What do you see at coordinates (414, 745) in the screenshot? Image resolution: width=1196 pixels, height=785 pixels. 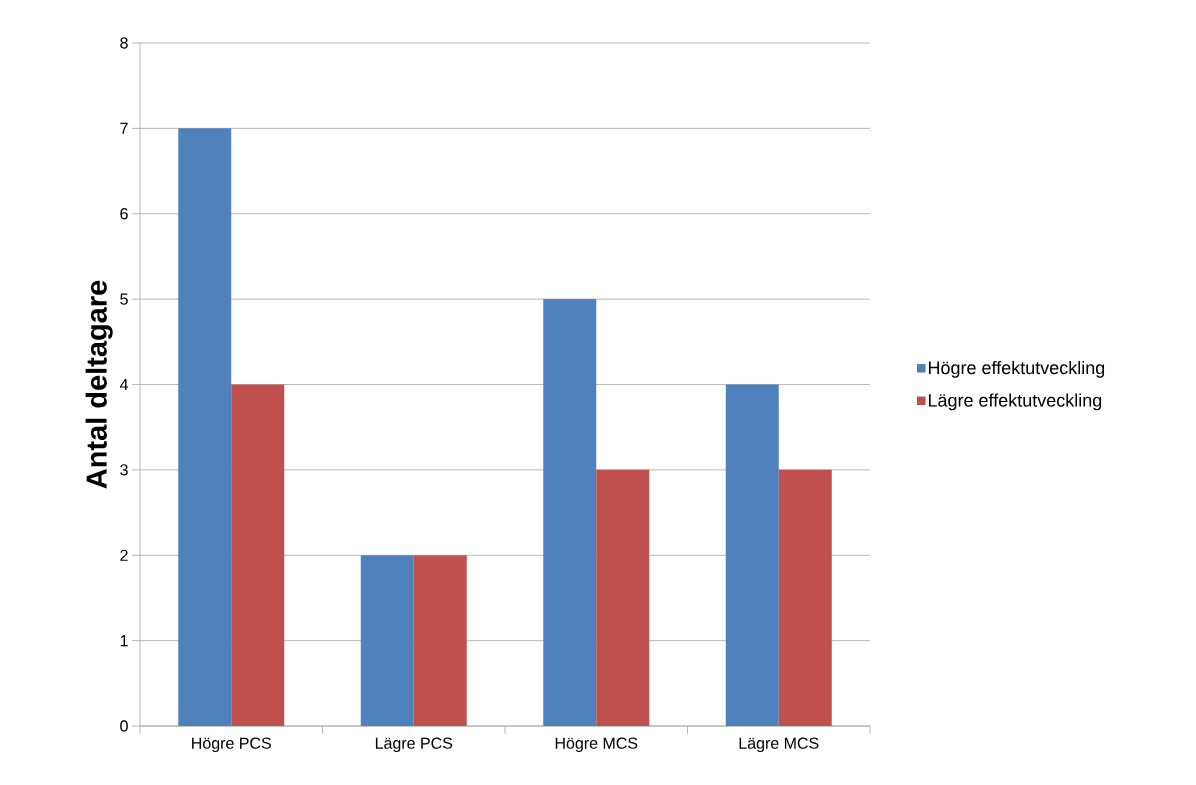 I see `x-tick-label: Lägre PCS` at bounding box center [414, 745].